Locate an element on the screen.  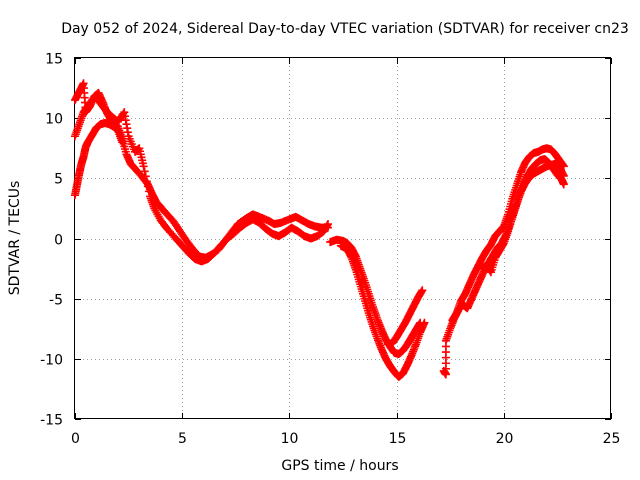
x-tick-label: 10 is located at coordinates (290, 439).